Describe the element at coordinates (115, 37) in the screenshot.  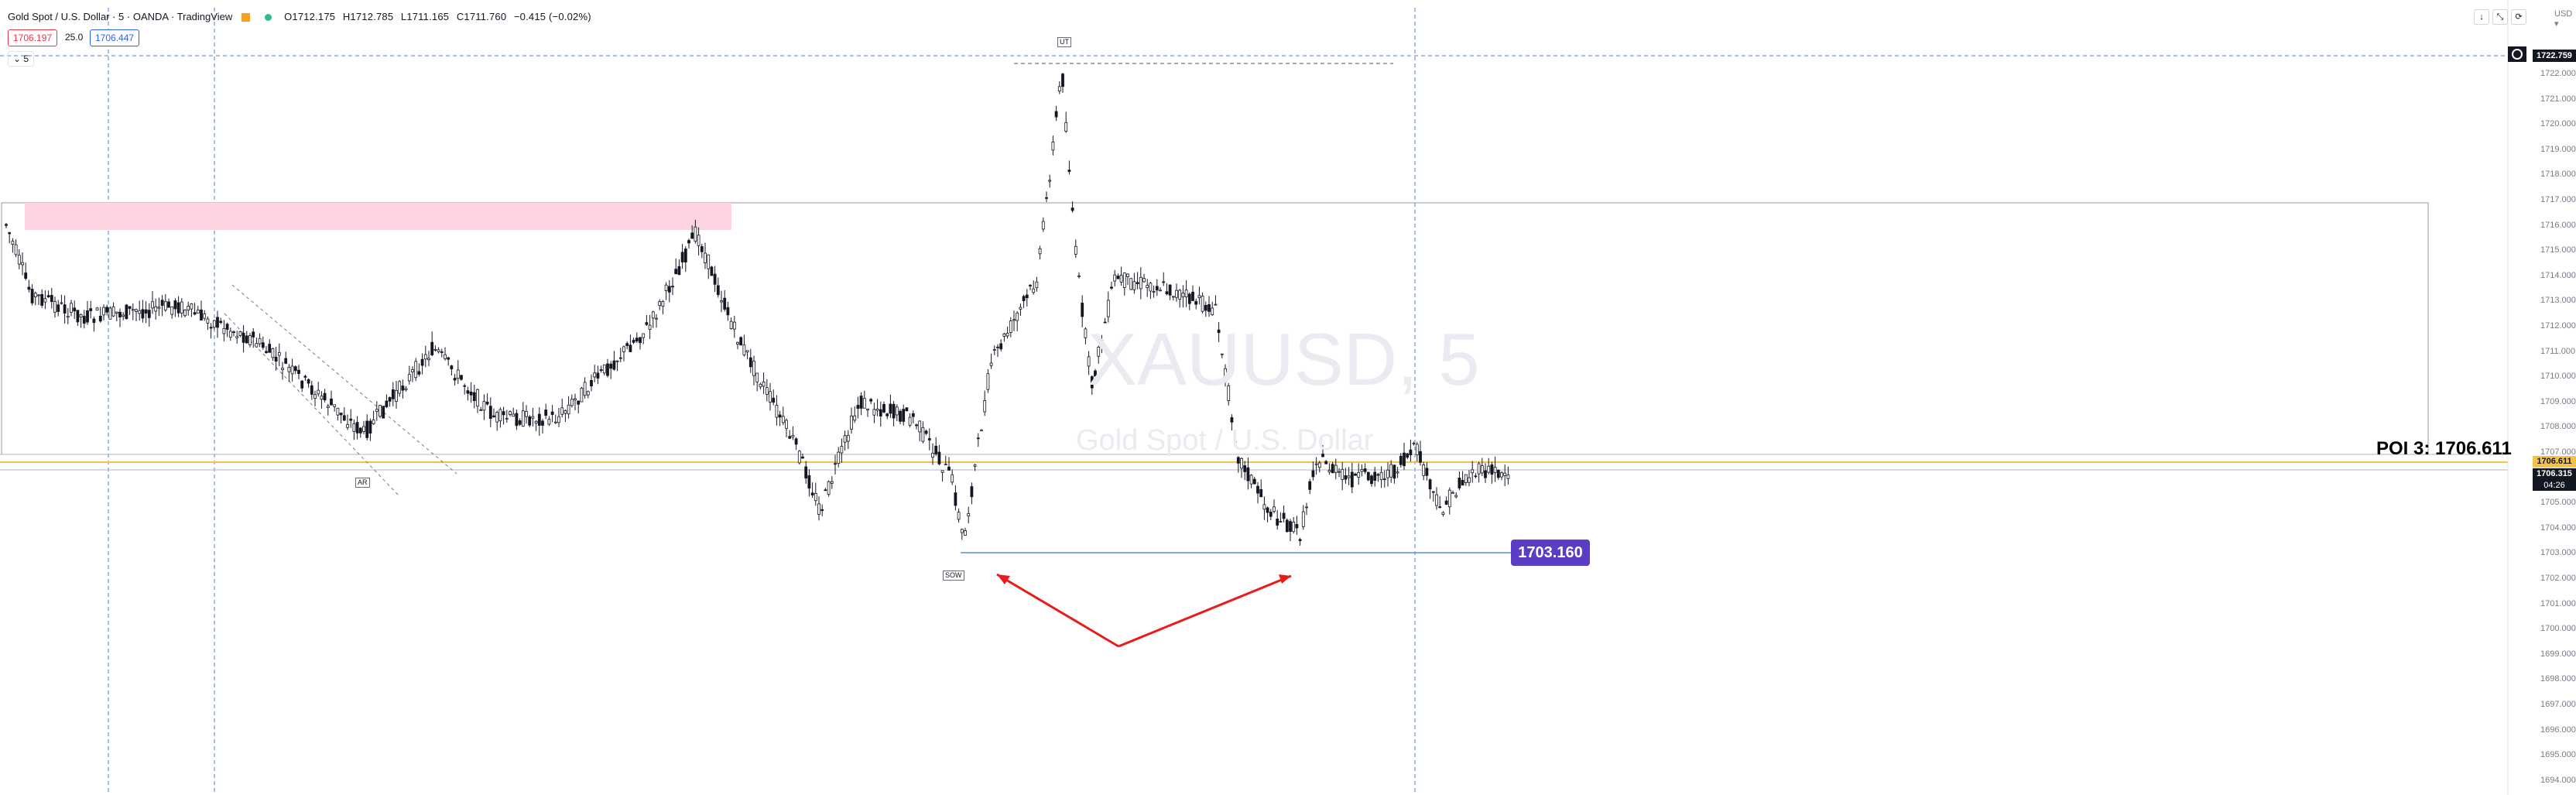
I see `buy-price-button: 1706.447` at that location.